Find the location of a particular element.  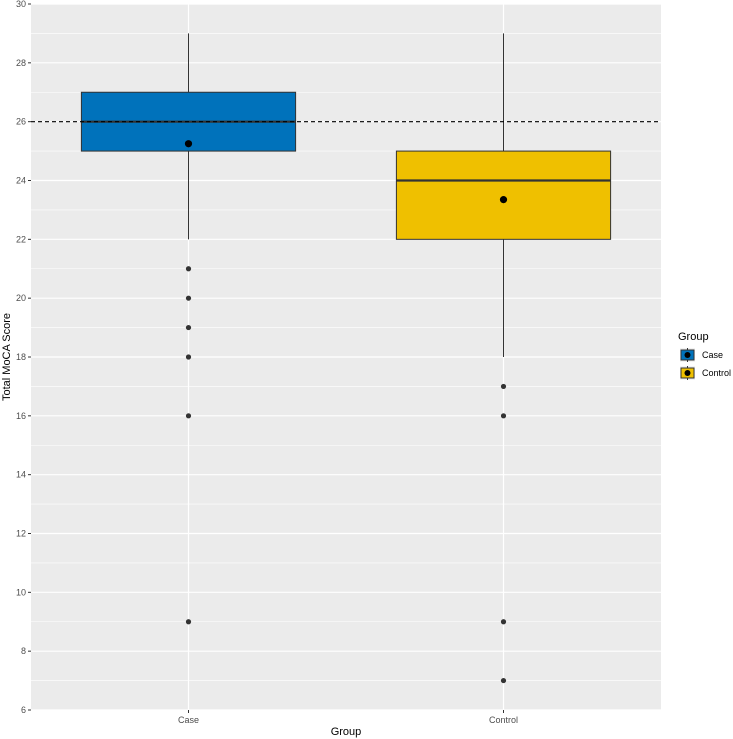

y-tick-label: 22 is located at coordinates (21, 239).